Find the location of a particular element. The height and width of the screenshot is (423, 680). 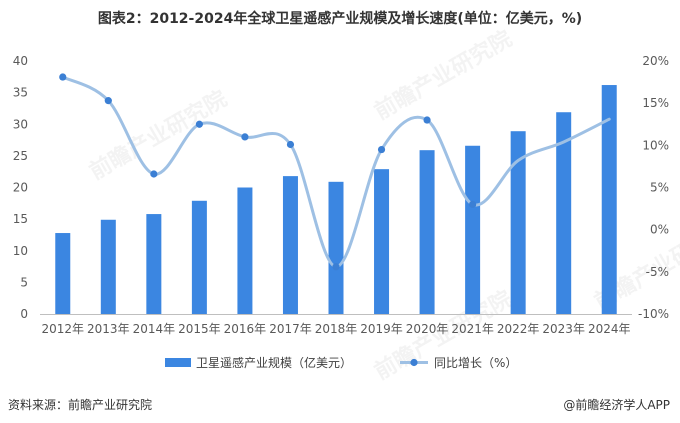

left-tick-5: 5 is located at coordinates (24, 282).